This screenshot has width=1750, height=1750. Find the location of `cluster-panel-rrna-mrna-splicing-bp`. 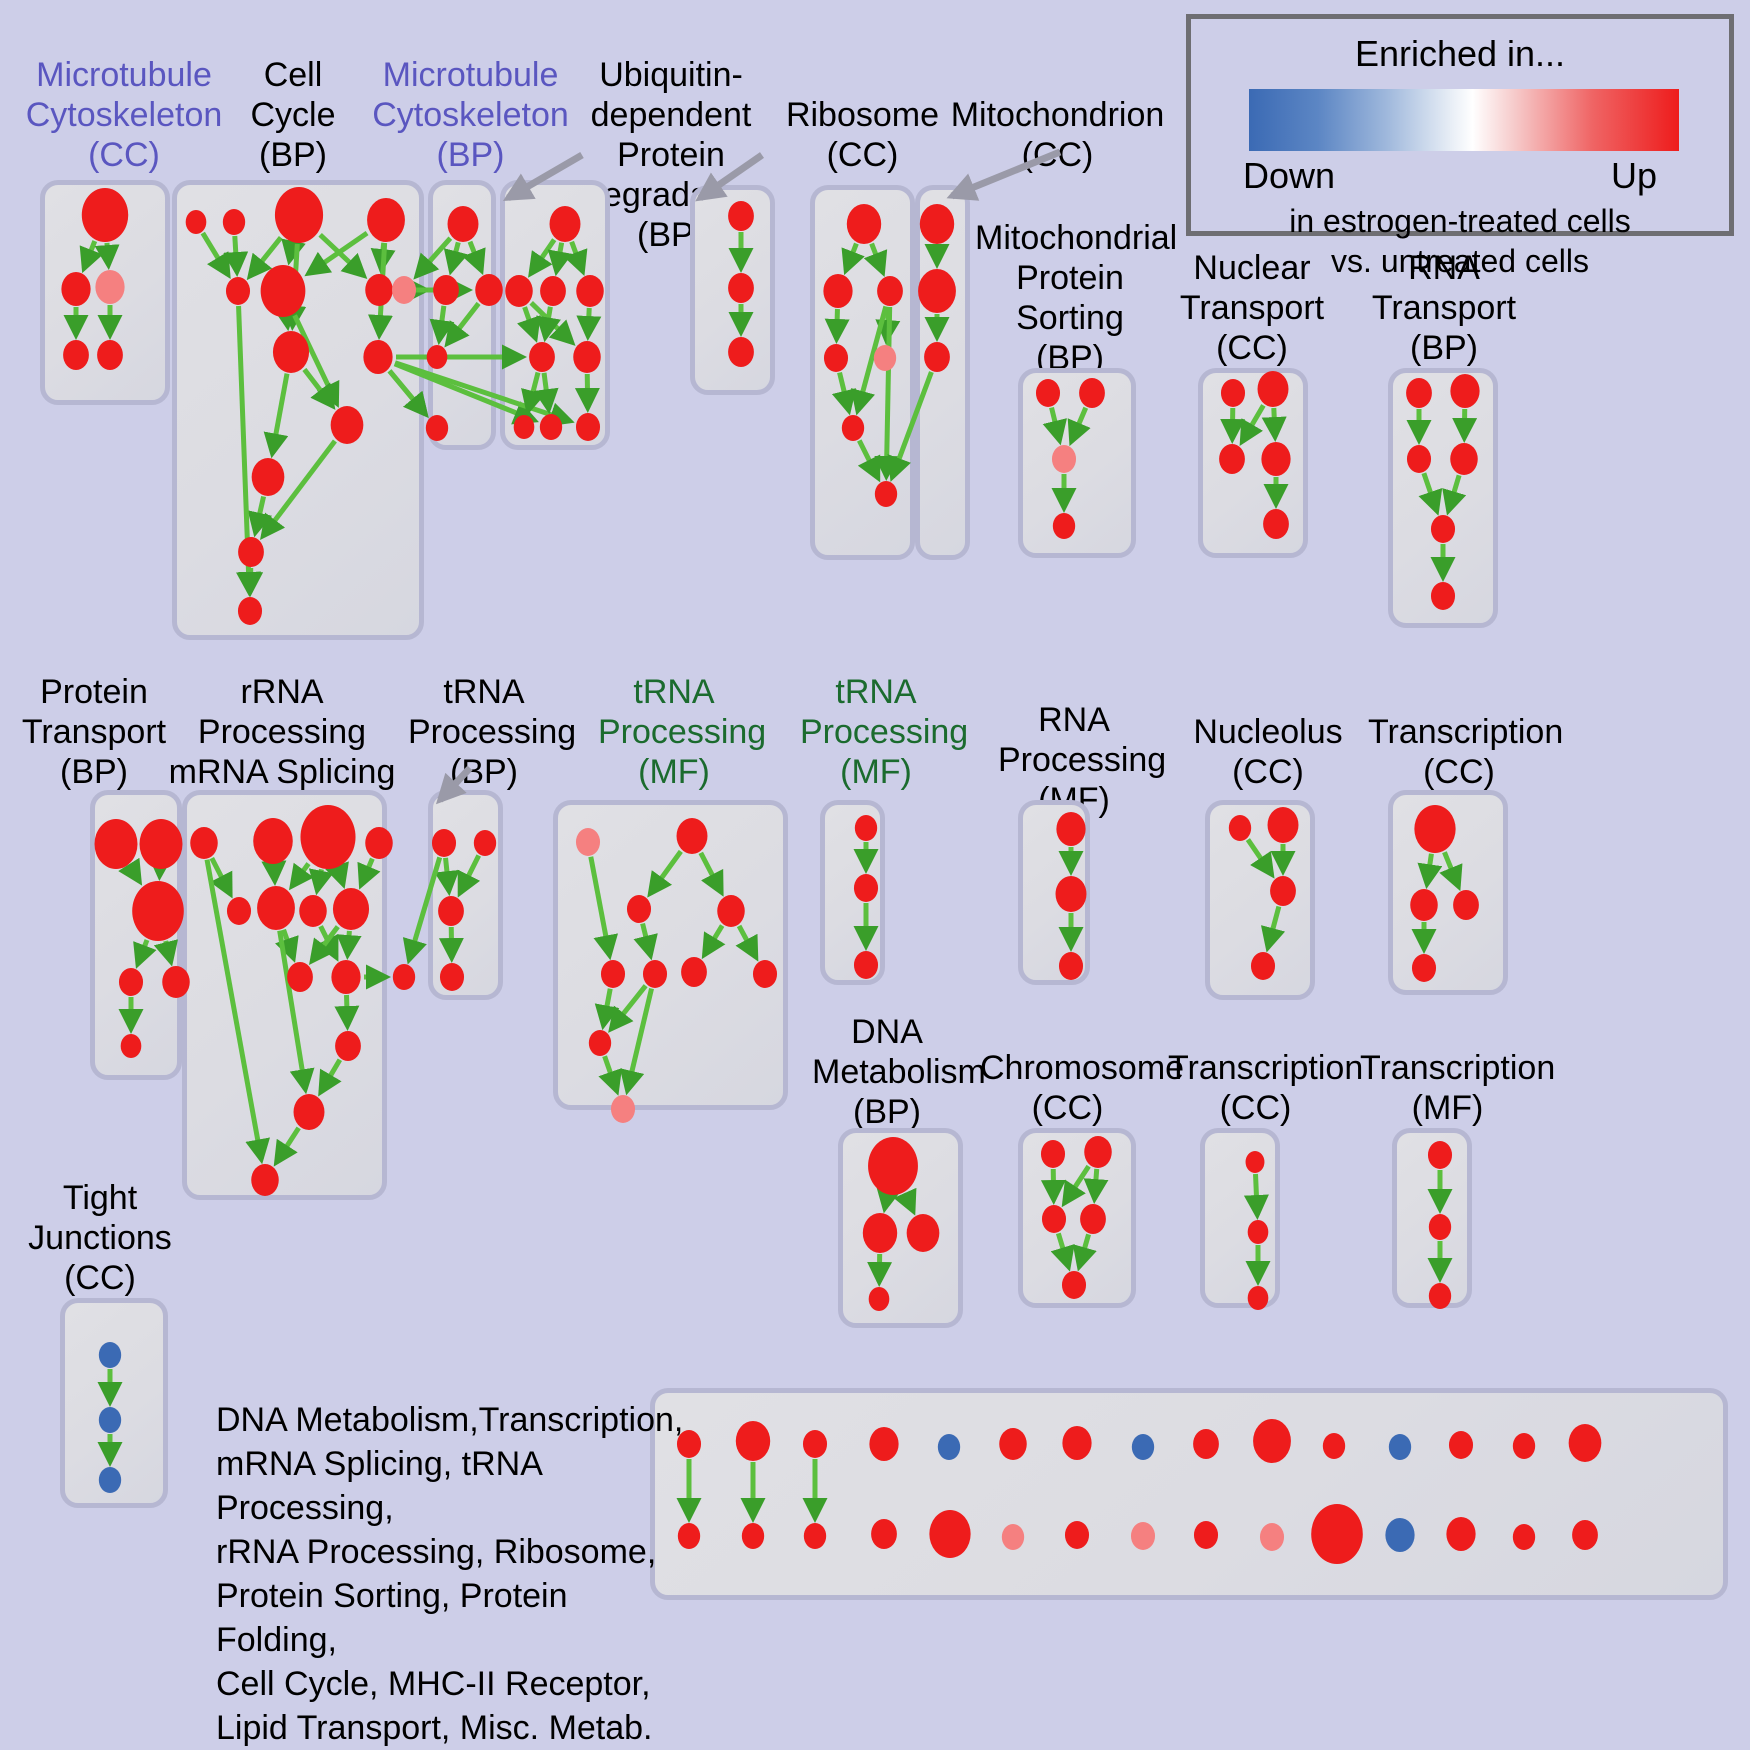

cluster-panel-rrna-mrna-splicing-bp is located at coordinates (284, 995).